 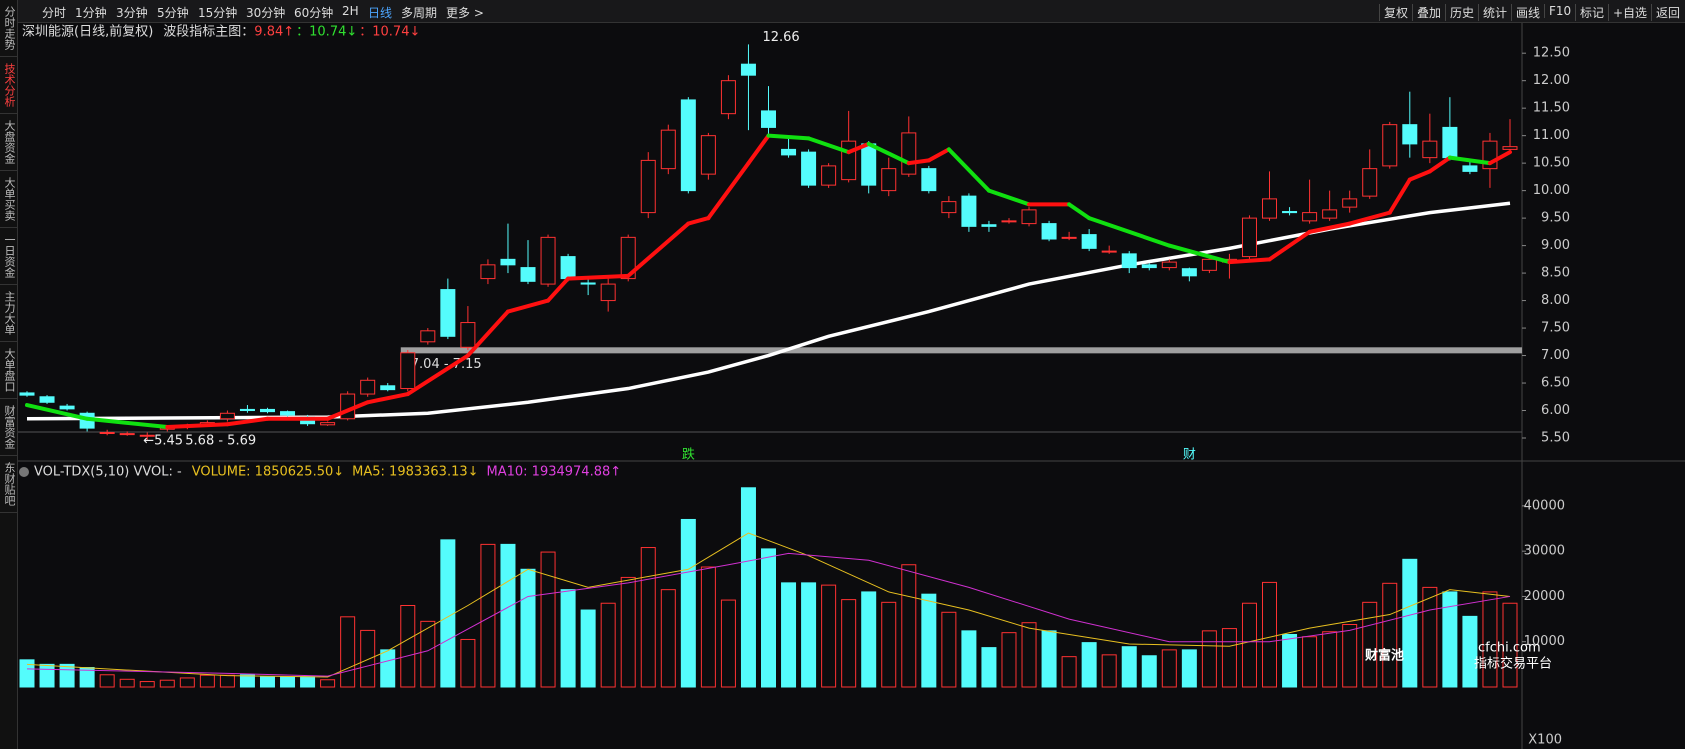 What do you see at coordinates (1589, 12) in the screenshot?
I see `toolbar-button: 标记` at bounding box center [1589, 12].